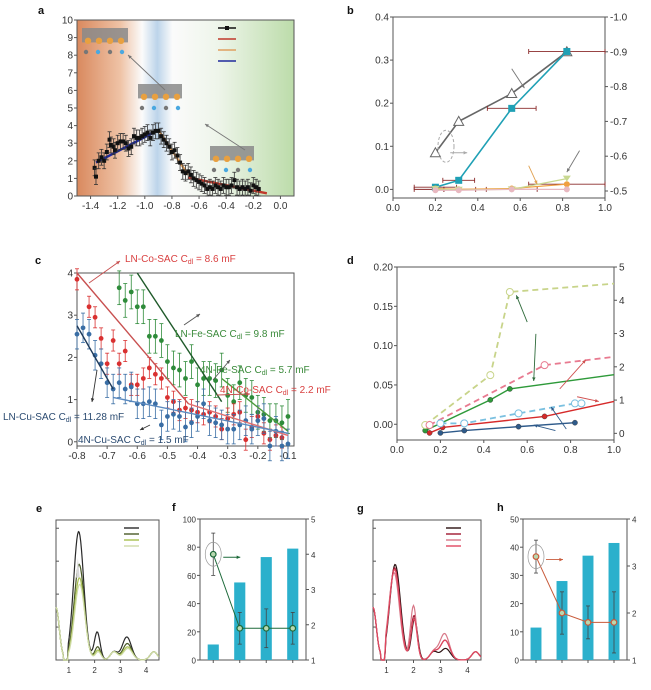  I want to click on series-line, so click(522, 390).